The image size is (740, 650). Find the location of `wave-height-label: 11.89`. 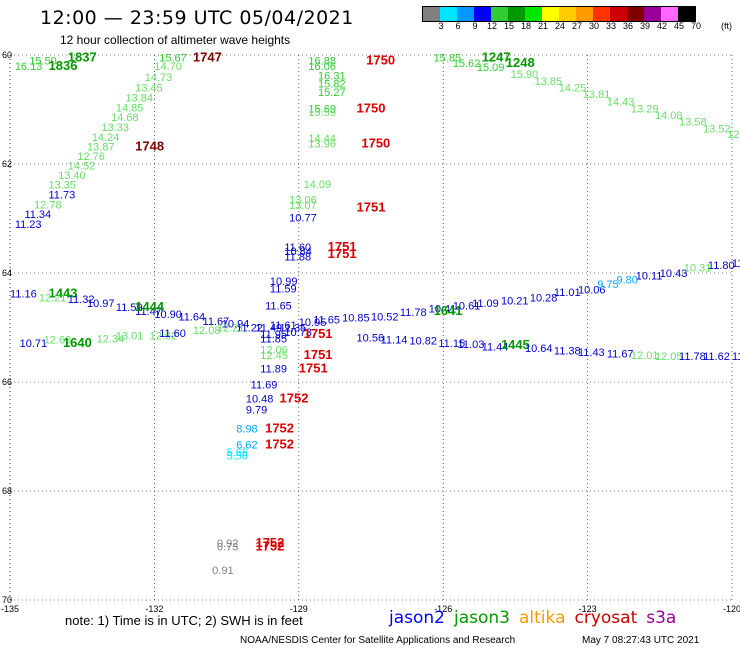

wave-height-label: 11.89 is located at coordinates (273, 369).